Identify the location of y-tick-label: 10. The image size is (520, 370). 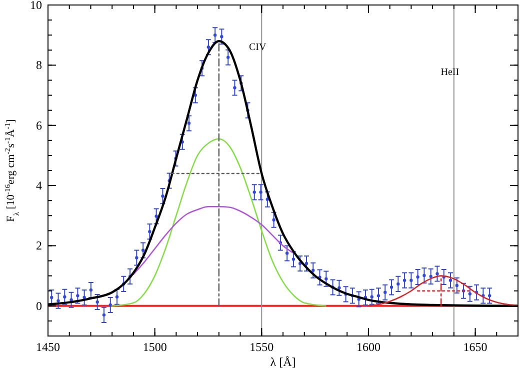
(36, 6).